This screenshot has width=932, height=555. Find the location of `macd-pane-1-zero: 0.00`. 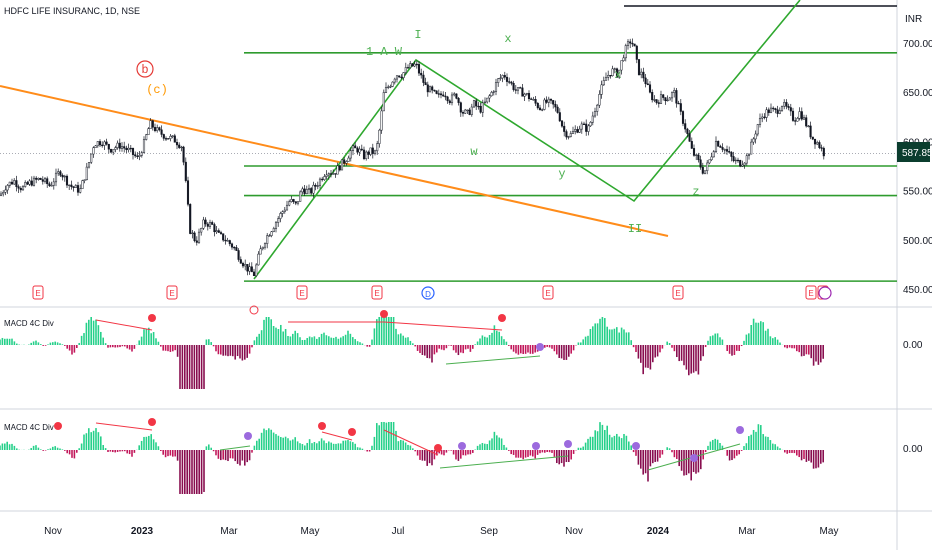

macd-pane-1-zero: 0.00 is located at coordinates (913, 345).